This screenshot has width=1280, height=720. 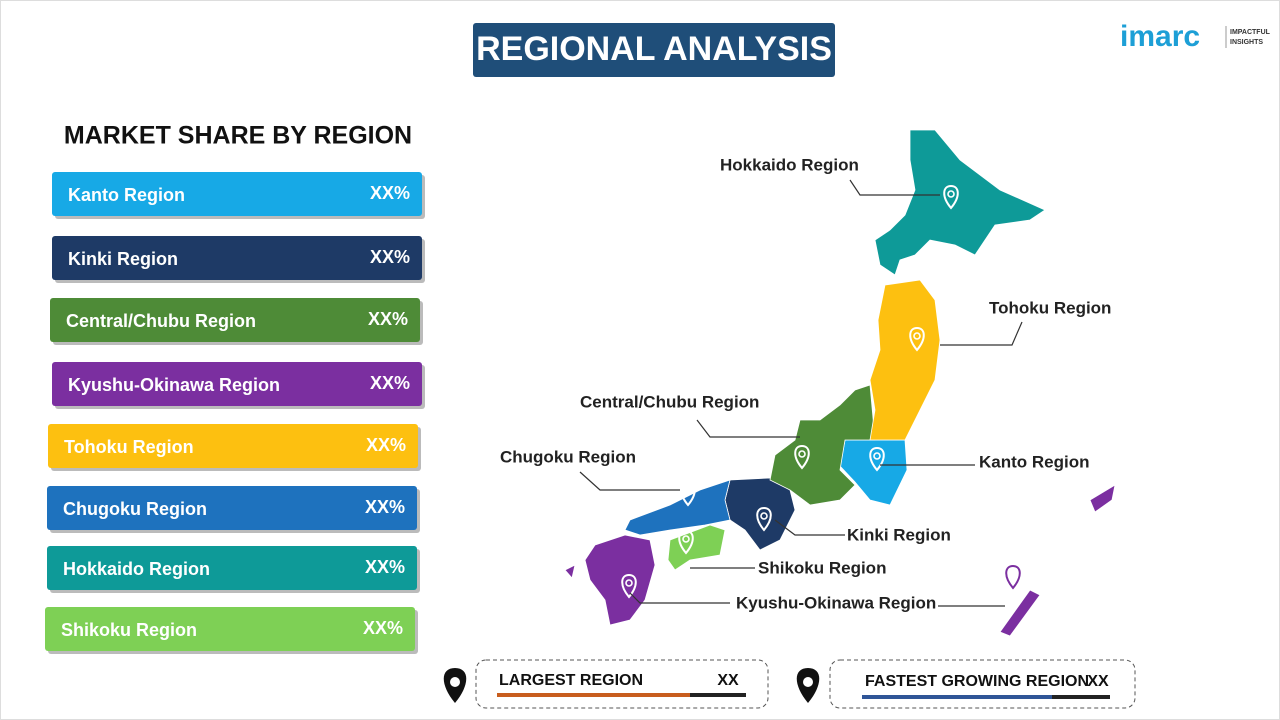 I want to click on map-label: Shikoku Region, so click(x=822, y=567).